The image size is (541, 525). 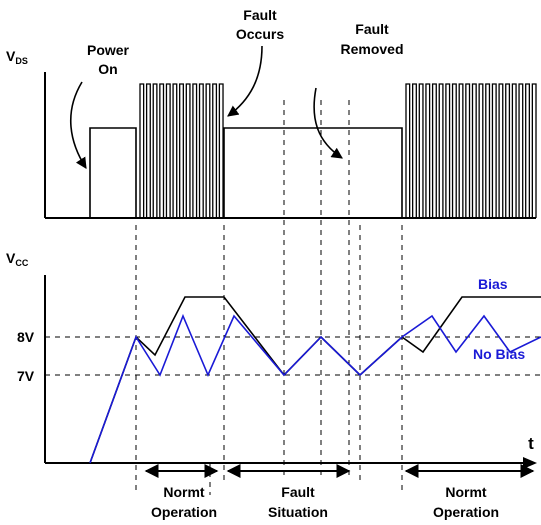 I want to click on vds-waveform, so click(x=92, y=173).